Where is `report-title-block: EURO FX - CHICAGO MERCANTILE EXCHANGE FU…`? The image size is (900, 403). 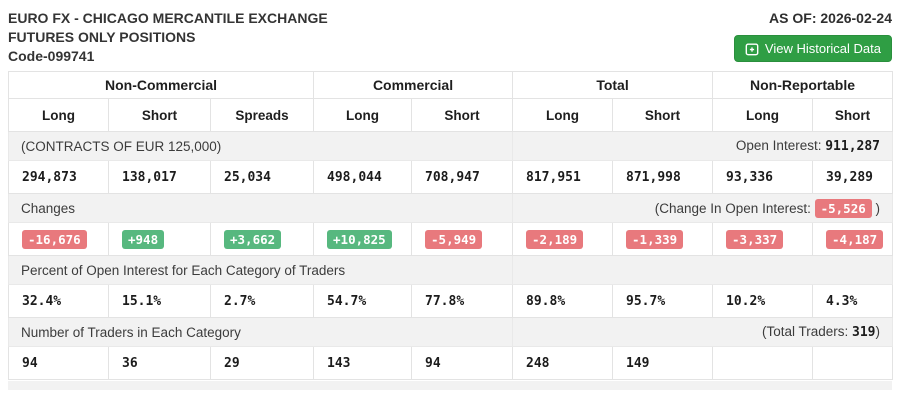
report-title-block: EURO FX - CHICAGO MERCANTILE EXCHANGE FU… is located at coordinates (168, 37).